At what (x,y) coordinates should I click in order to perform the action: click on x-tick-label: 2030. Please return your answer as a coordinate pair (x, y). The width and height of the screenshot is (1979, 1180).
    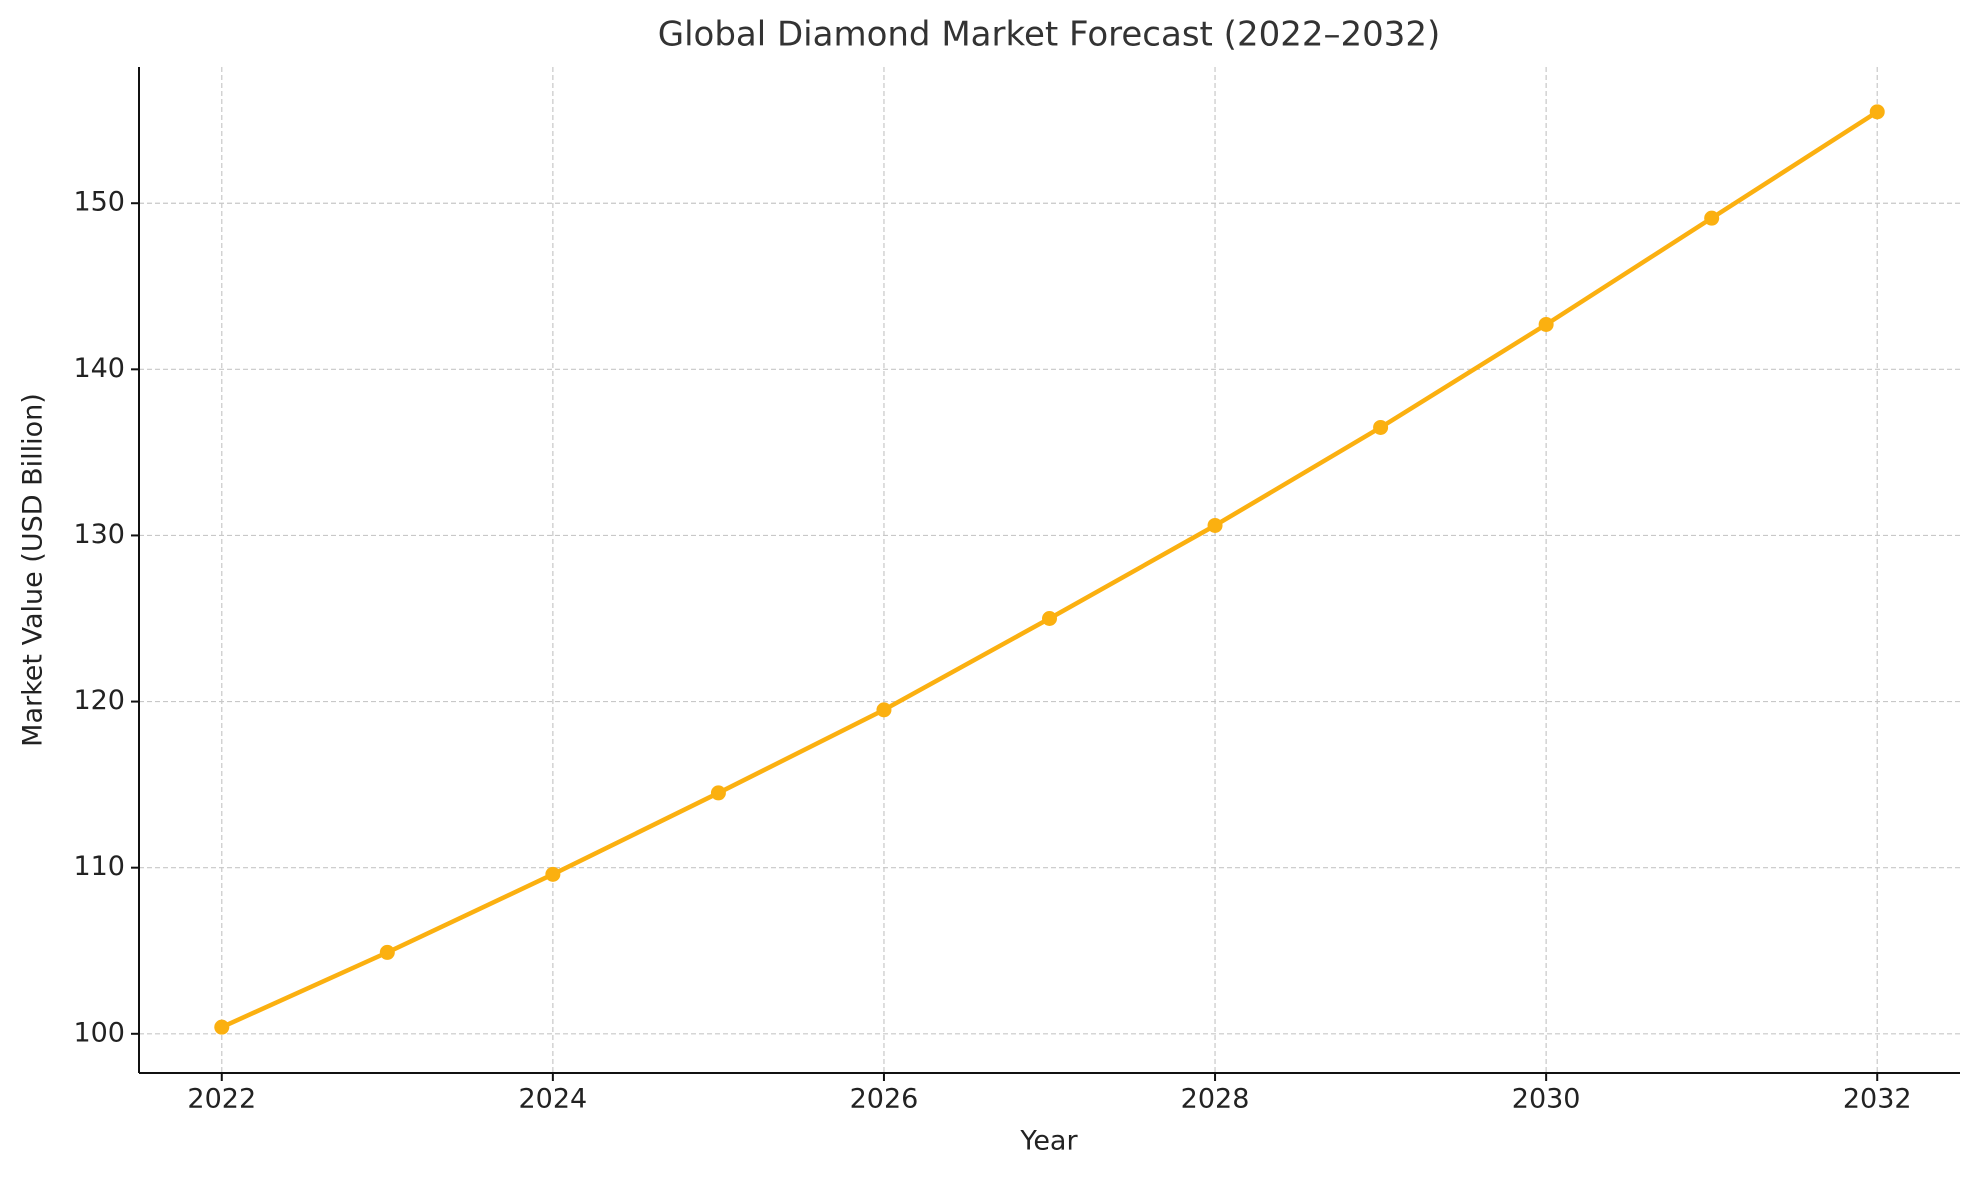
    Looking at the image, I should click on (1546, 1099).